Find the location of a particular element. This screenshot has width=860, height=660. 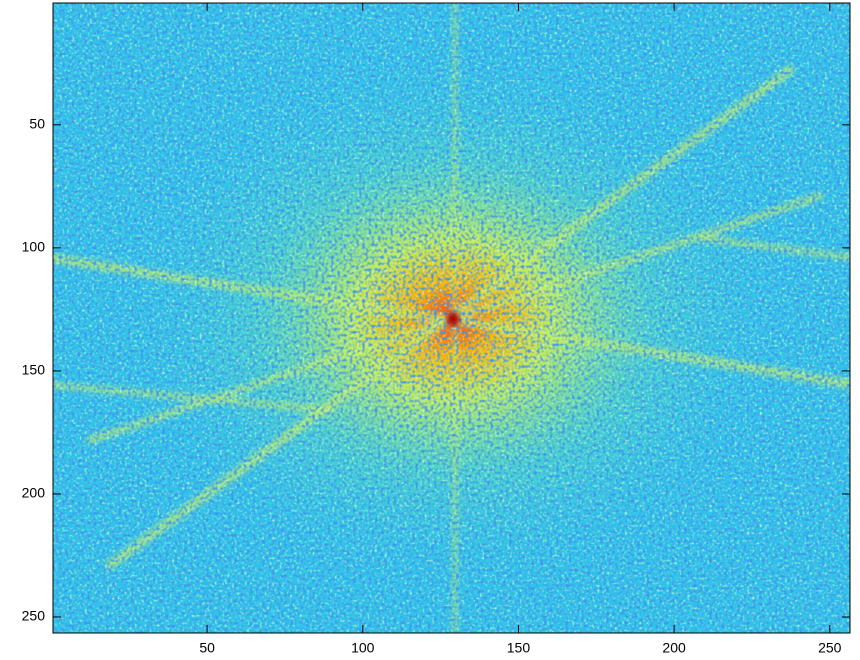

y-tick-label: 150 is located at coordinates (34, 370).